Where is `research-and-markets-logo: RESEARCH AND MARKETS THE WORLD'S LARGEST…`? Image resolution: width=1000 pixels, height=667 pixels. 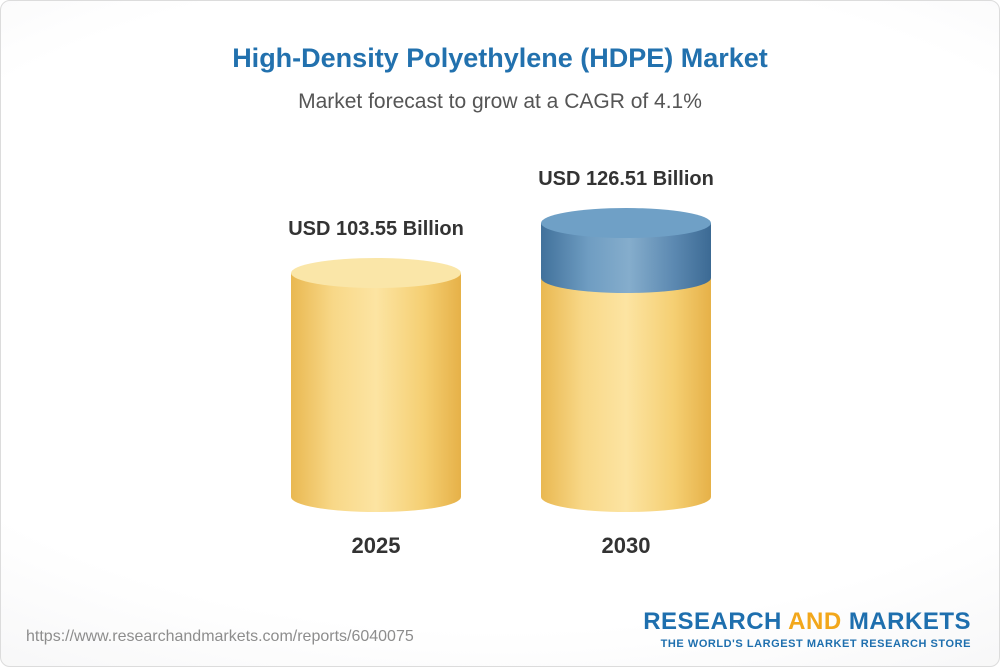
research-and-markets-logo: RESEARCH AND MARKETS THE WORLD'S LARGEST… is located at coordinates (807, 628).